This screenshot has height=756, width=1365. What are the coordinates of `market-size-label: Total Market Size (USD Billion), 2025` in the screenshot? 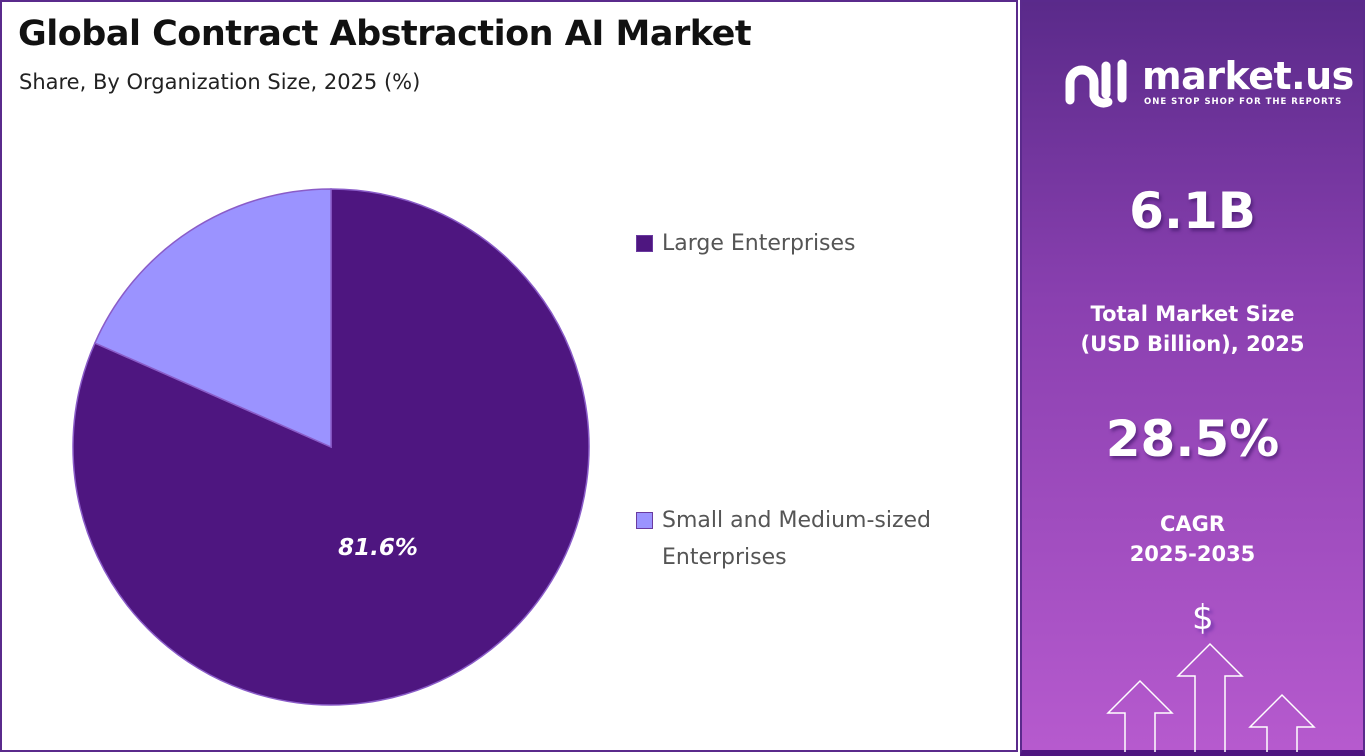 It's located at (1192, 329).